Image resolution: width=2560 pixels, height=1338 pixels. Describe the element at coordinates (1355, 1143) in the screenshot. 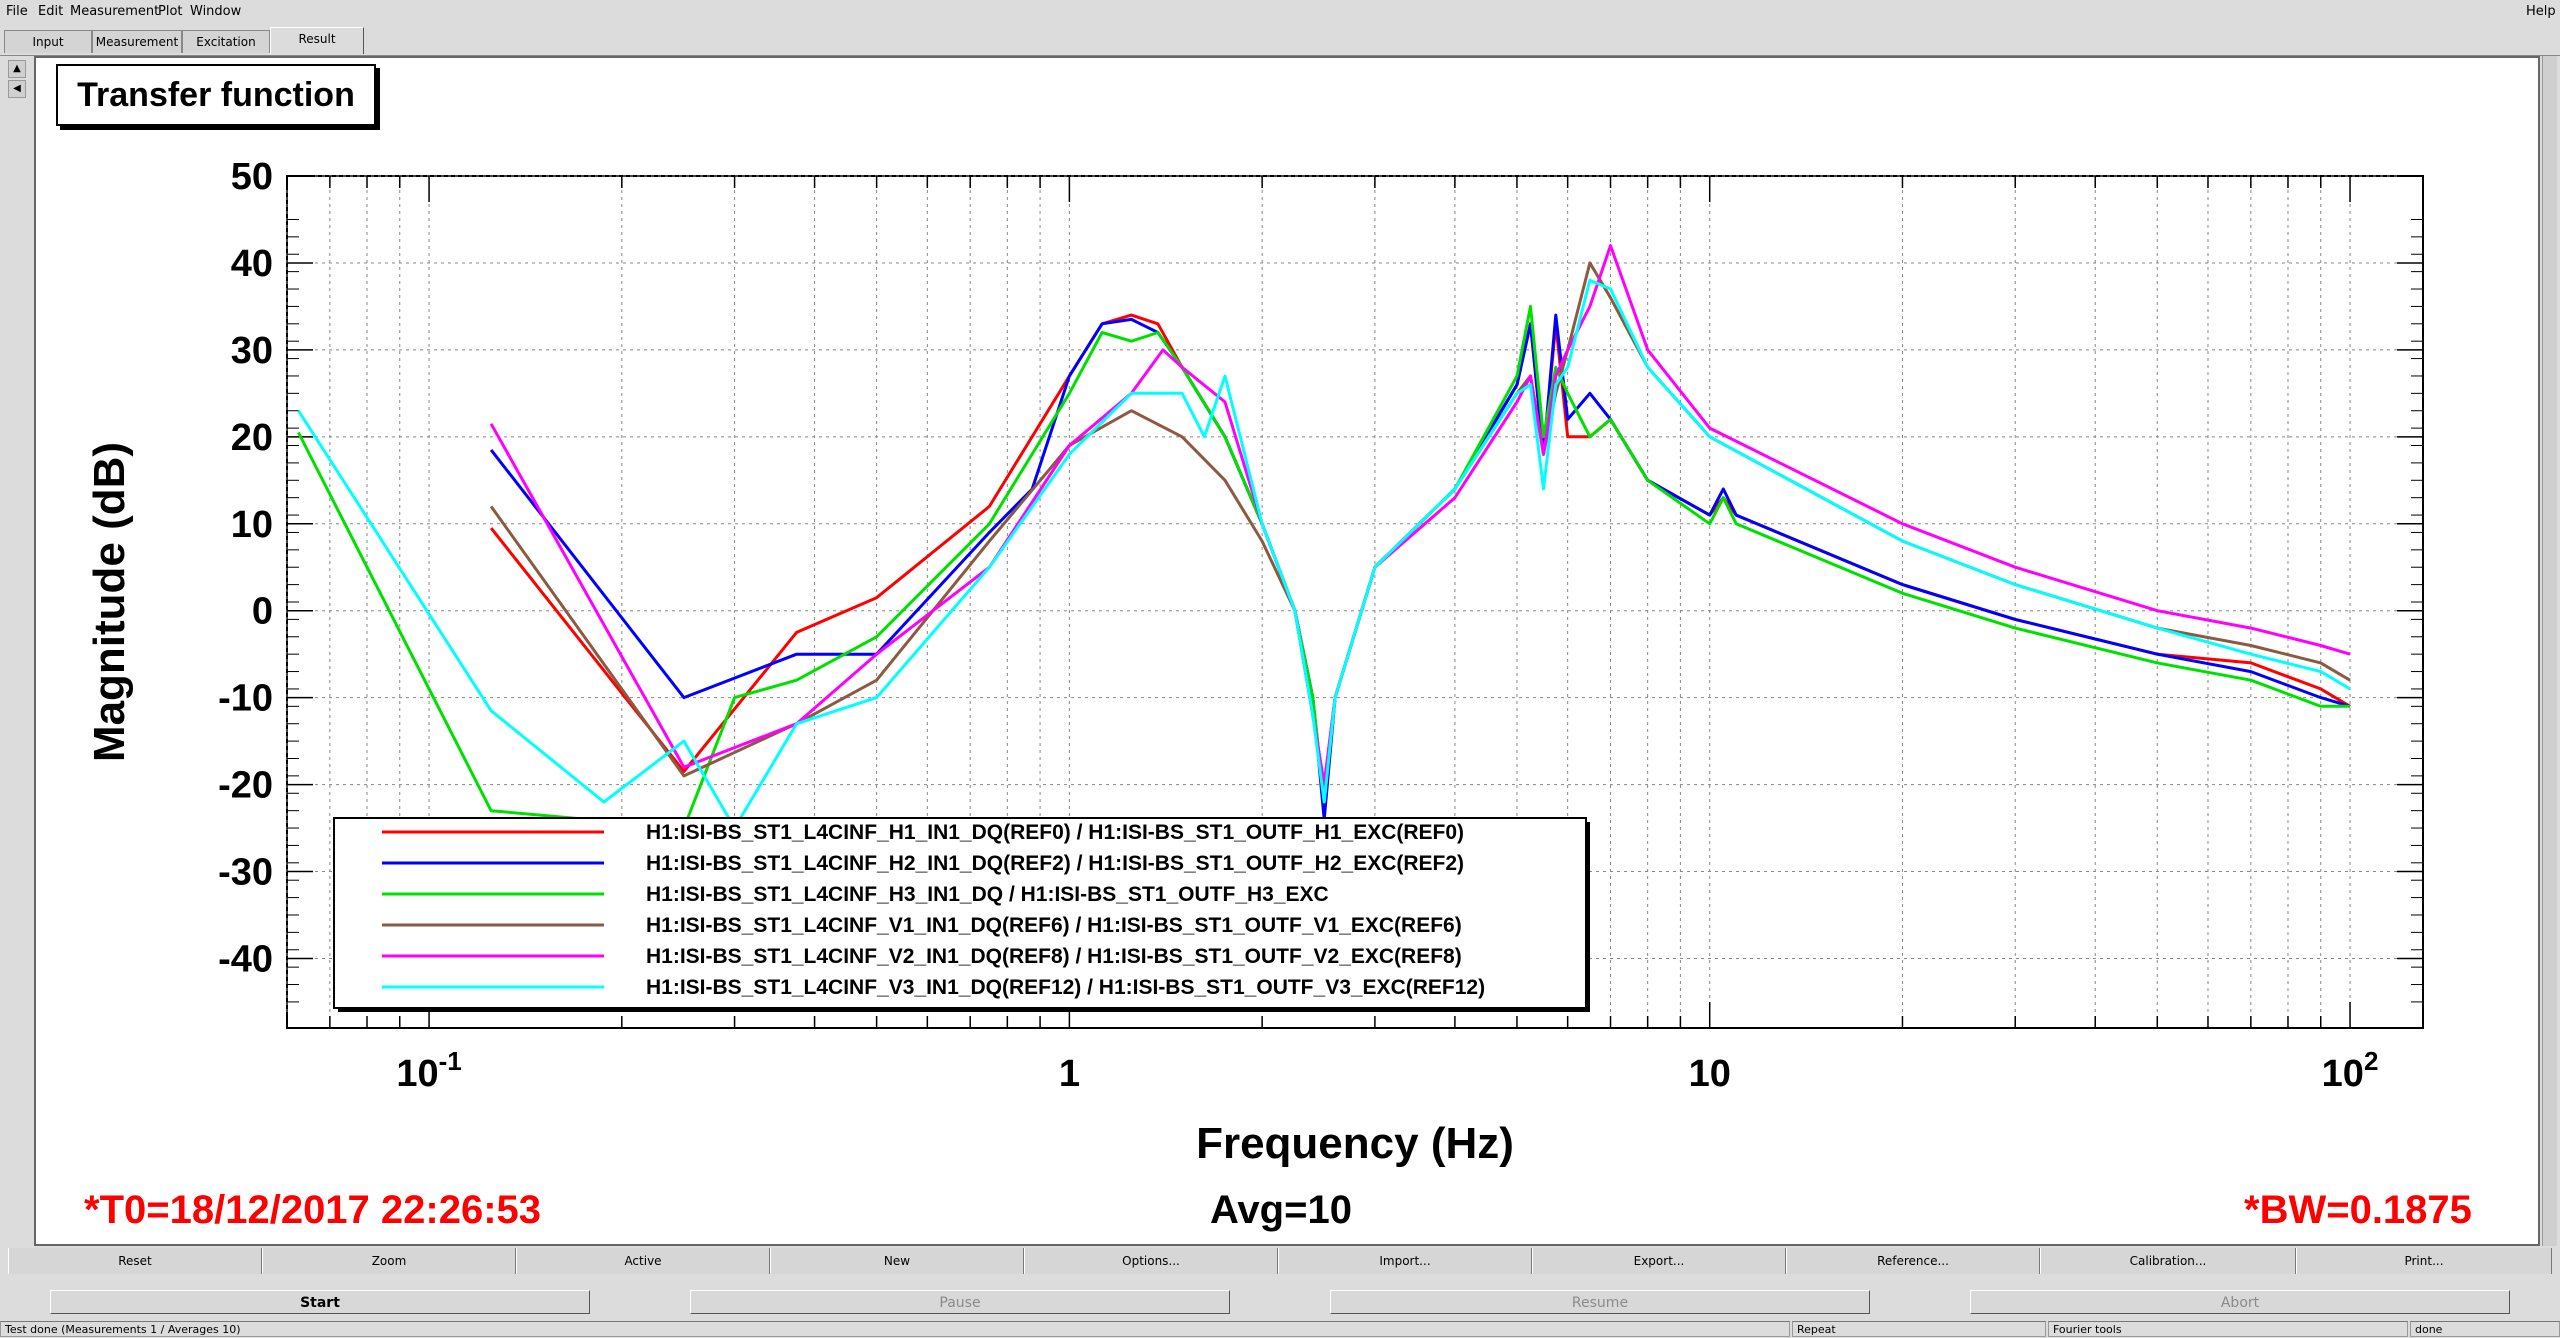

I see `x-axis-title: Frequency (Hz)` at that location.